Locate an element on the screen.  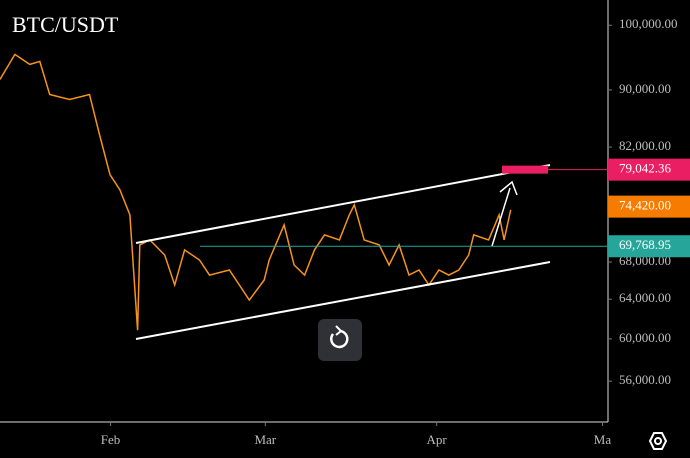
x-tick-label: Apr is located at coordinates (437, 439).